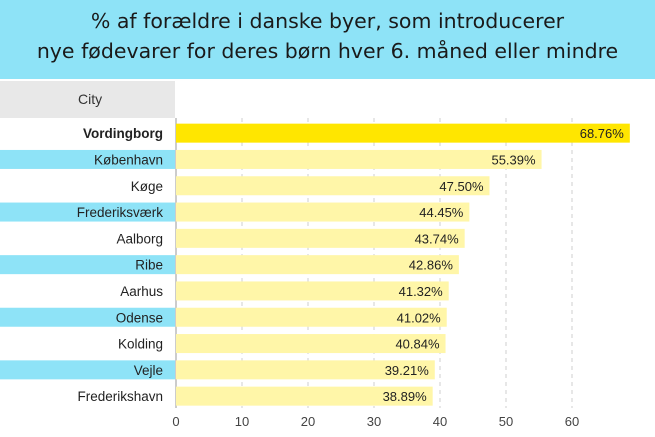  What do you see at coordinates (139, 238) in the screenshot?
I see `category-label: Aalborg` at bounding box center [139, 238].